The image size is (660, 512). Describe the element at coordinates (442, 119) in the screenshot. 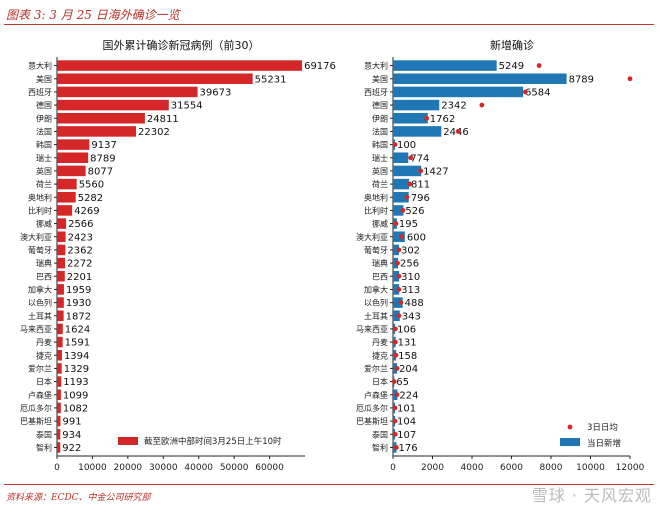

I see `data-label: 1762` at that location.